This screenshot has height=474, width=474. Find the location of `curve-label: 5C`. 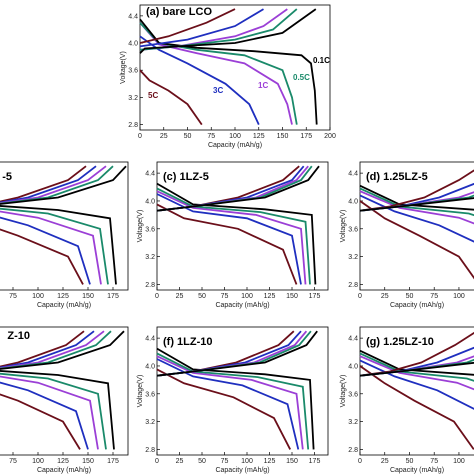

curve-label: 5C is located at coordinates (153, 95).